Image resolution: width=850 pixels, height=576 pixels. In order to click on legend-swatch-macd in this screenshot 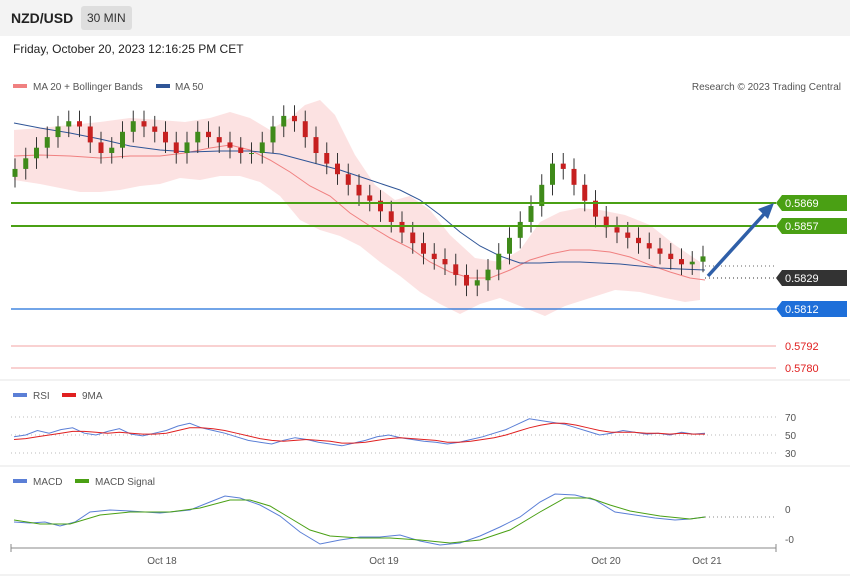, I will do `click(20, 481)`.